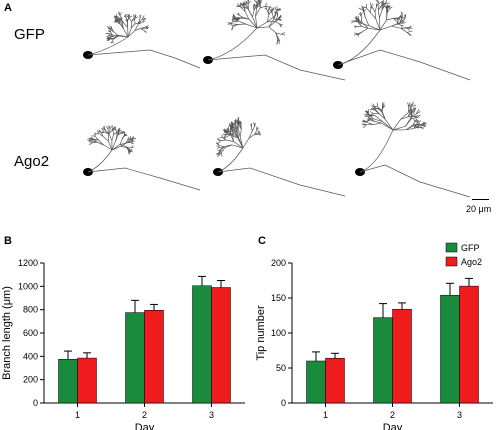 This screenshot has height=430, width=500. I want to click on y-tick-label: 150, so click(278, 298).